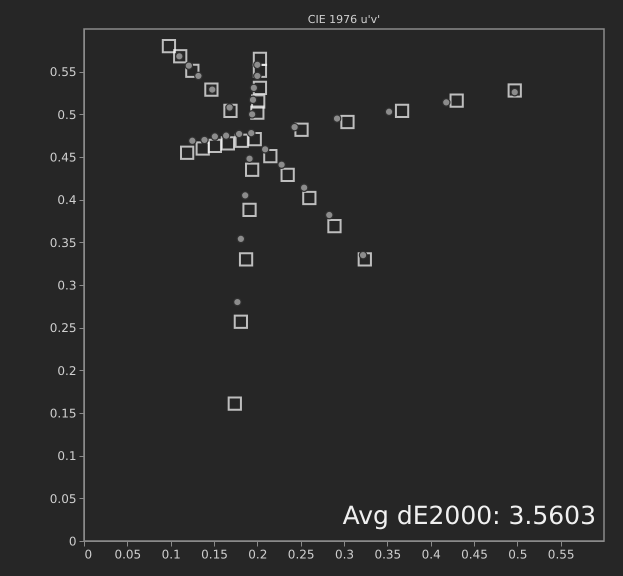 Image resolution: width=623 pixels, height=576 pixels. What do you see at coordinates (518, 555) in the screenshot?
I see `x-tick-label: 0.5` at bounding box center [518, 555].